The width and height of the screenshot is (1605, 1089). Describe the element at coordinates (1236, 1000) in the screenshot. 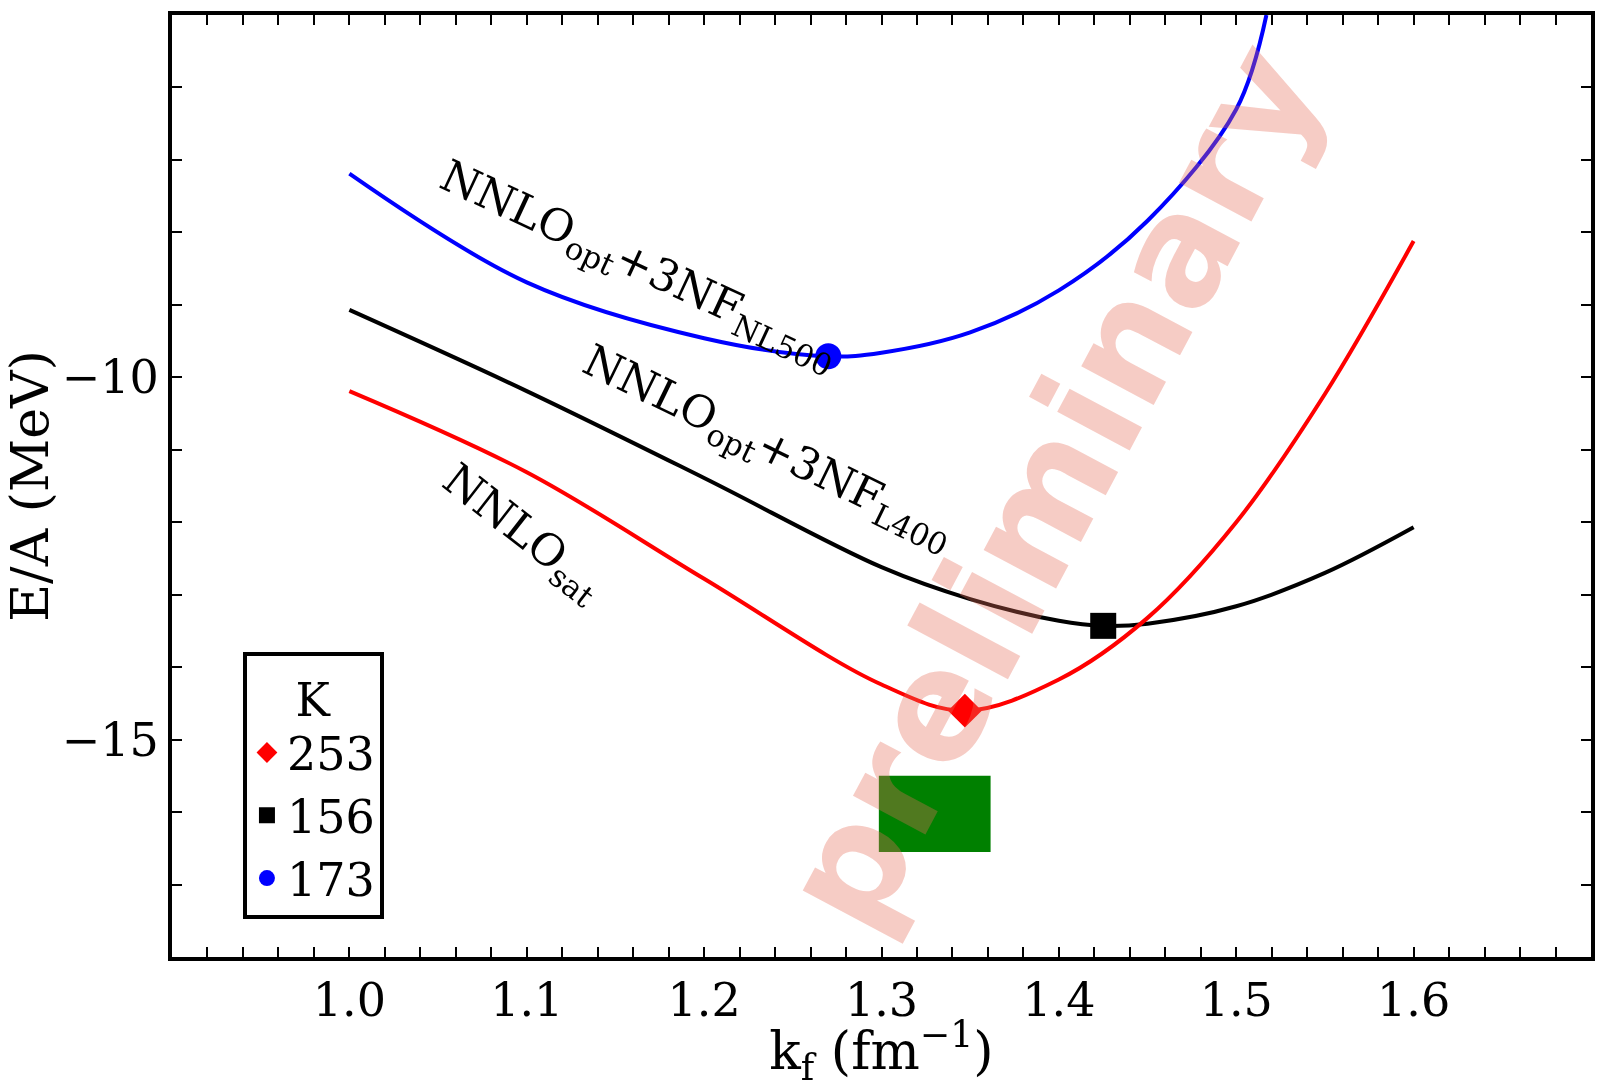

I see `x-tick-label: 1.5` at that location.